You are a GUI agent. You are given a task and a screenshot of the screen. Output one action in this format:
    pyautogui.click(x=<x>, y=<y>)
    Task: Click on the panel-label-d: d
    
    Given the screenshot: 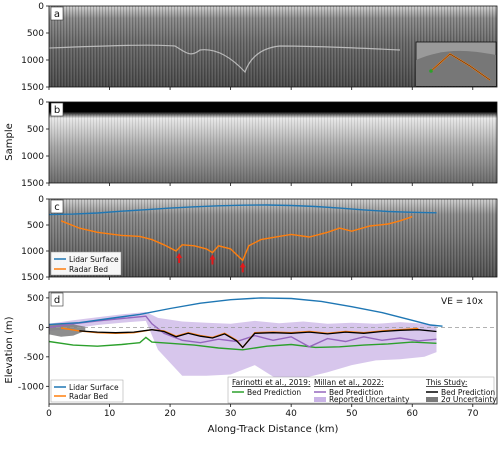 What is the action you would take?
    pyautogui.click(x=57, y=300)
    